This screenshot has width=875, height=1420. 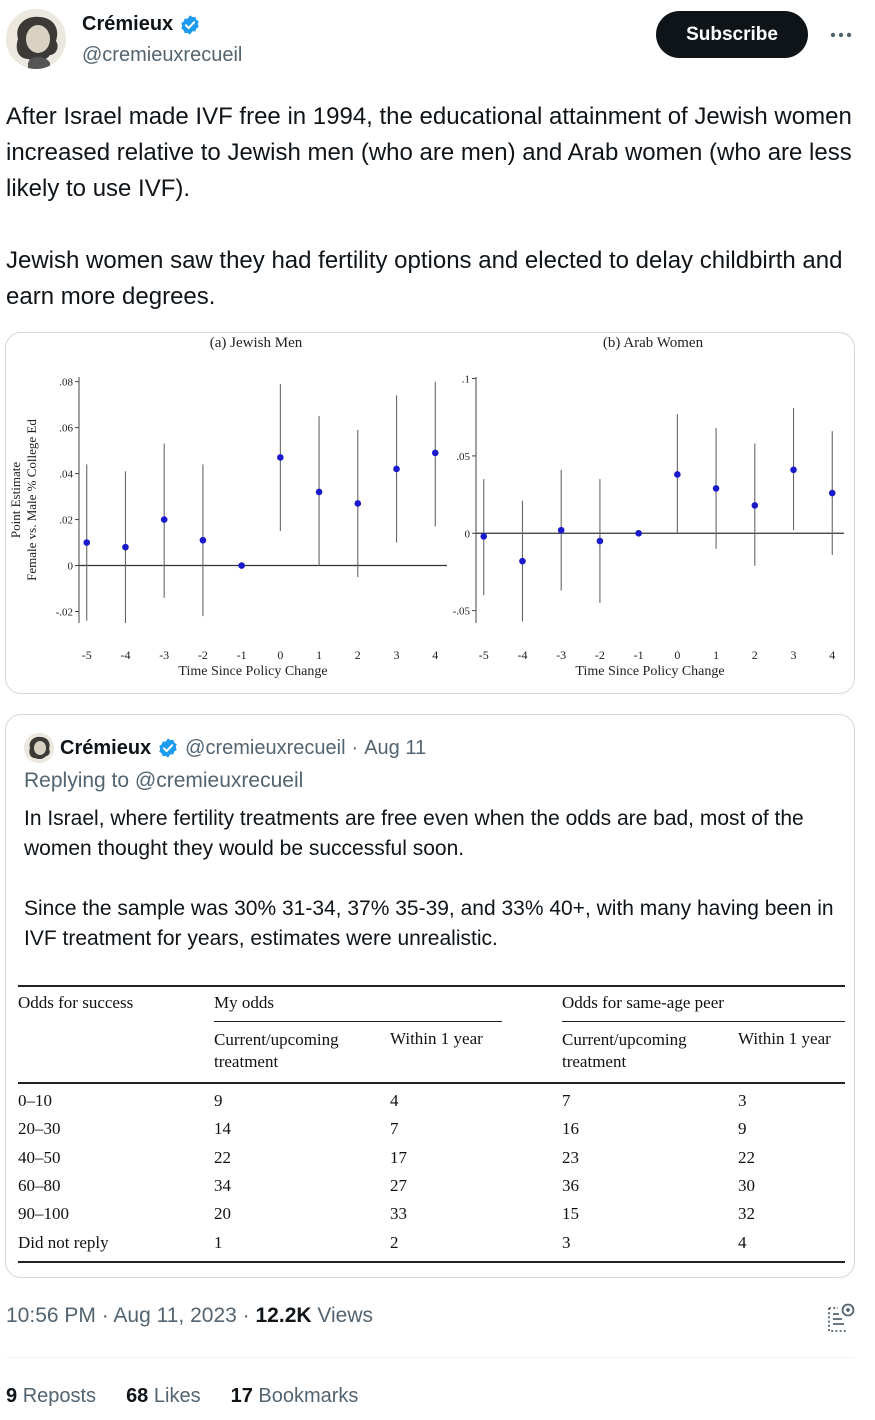 What do you see at coordinates (31, 500) in the screenshot?
I see `y-axis-label: Female vs. Male % College Ed` at bounding box center [31, 500].